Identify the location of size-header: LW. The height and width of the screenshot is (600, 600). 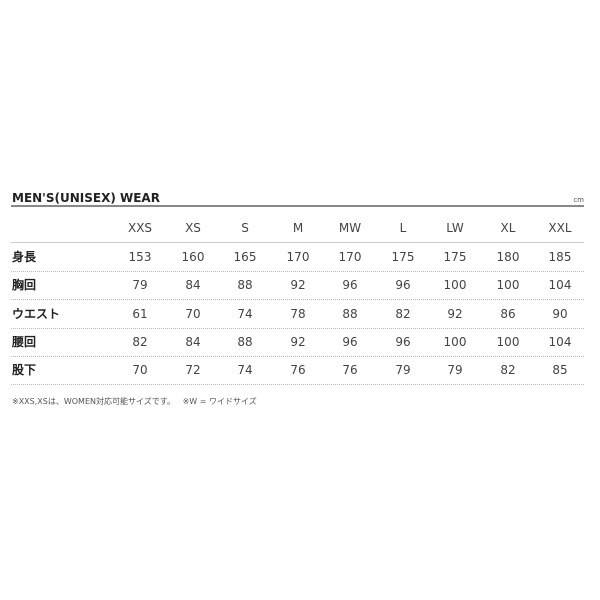
(455, 228).